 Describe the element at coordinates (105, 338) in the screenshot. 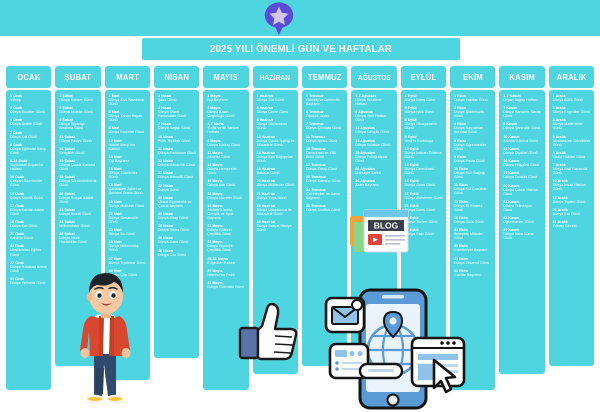

I see `boy-character-illustration` at that location.